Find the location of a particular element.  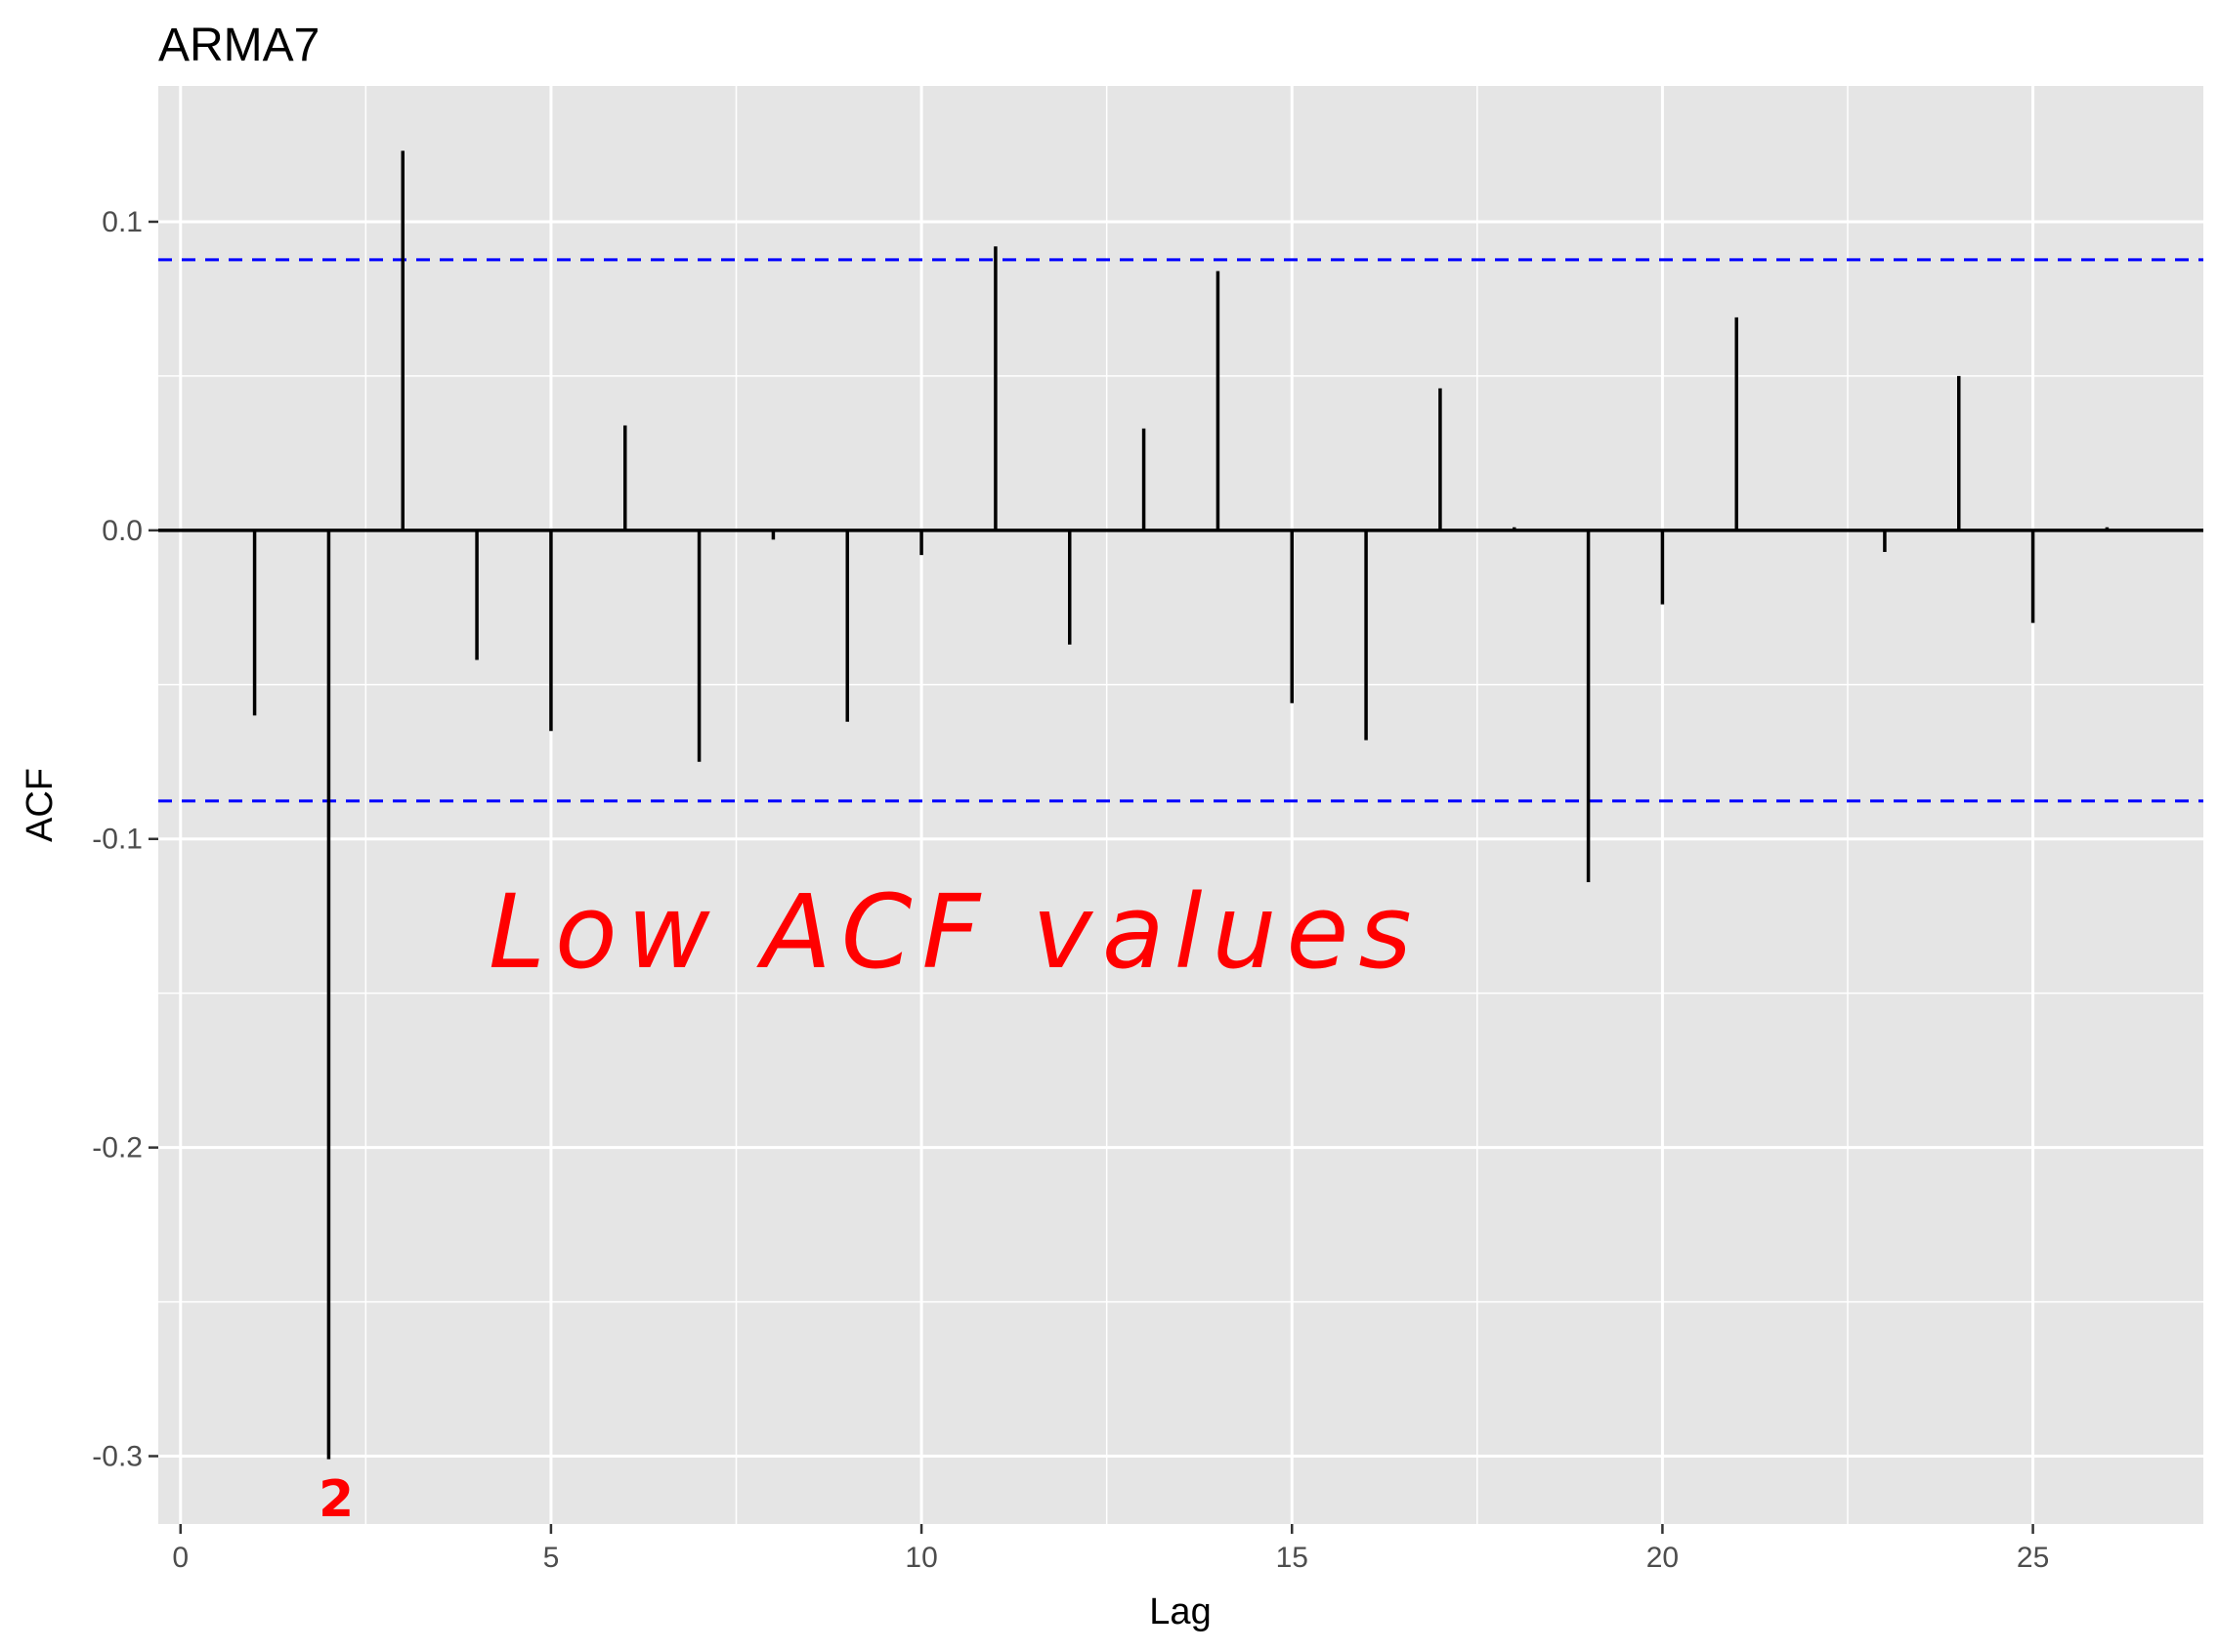

y-tick-label: -0.1 is located at coordinates (117, 840).